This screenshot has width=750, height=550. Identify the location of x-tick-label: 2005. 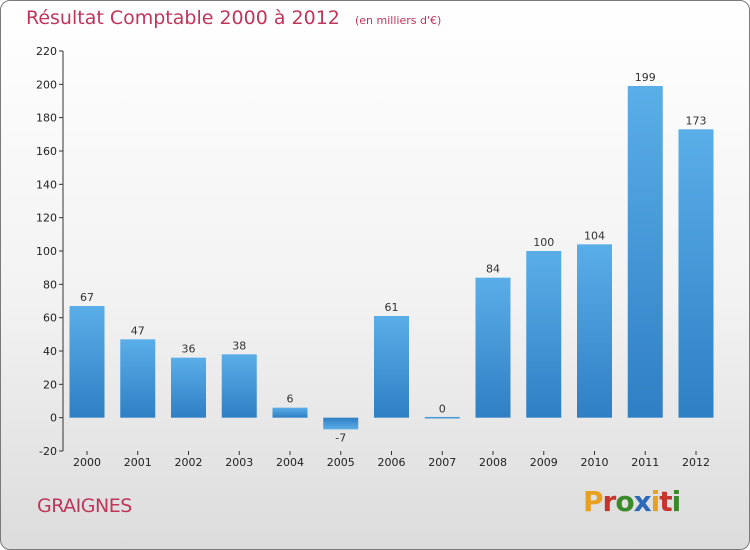
(341, 462).